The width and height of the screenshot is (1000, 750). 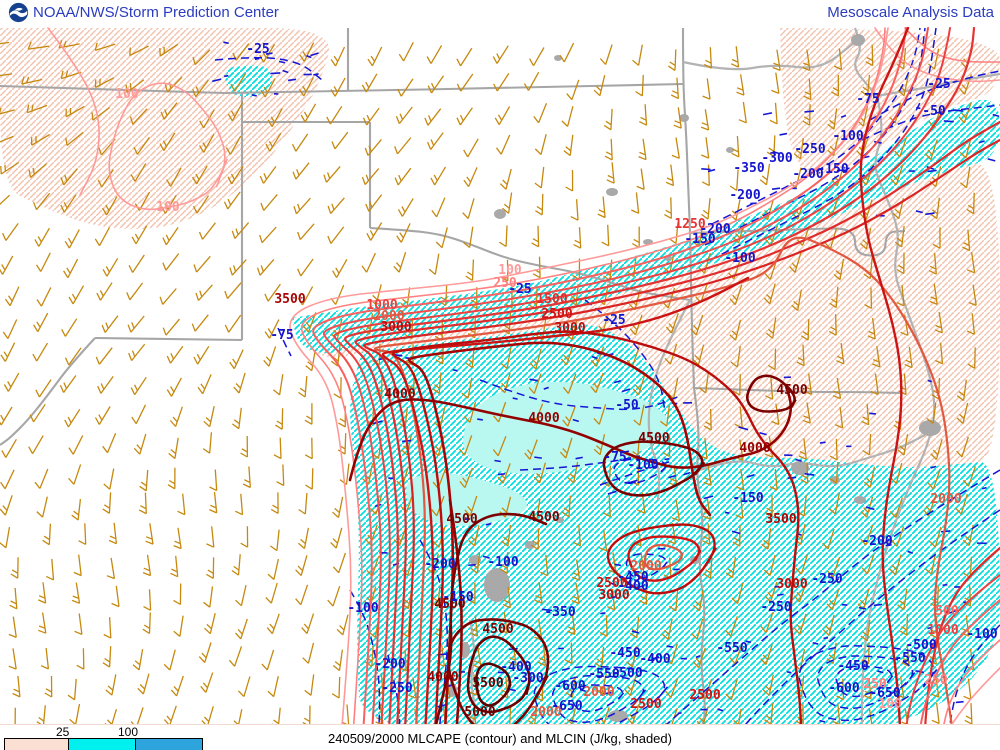 What do you see at coordinates (156, 12) in the screenshot?
I see `site-title: NOAA/NWS/Storm Prediction Center` at bounding box center [156, 12].